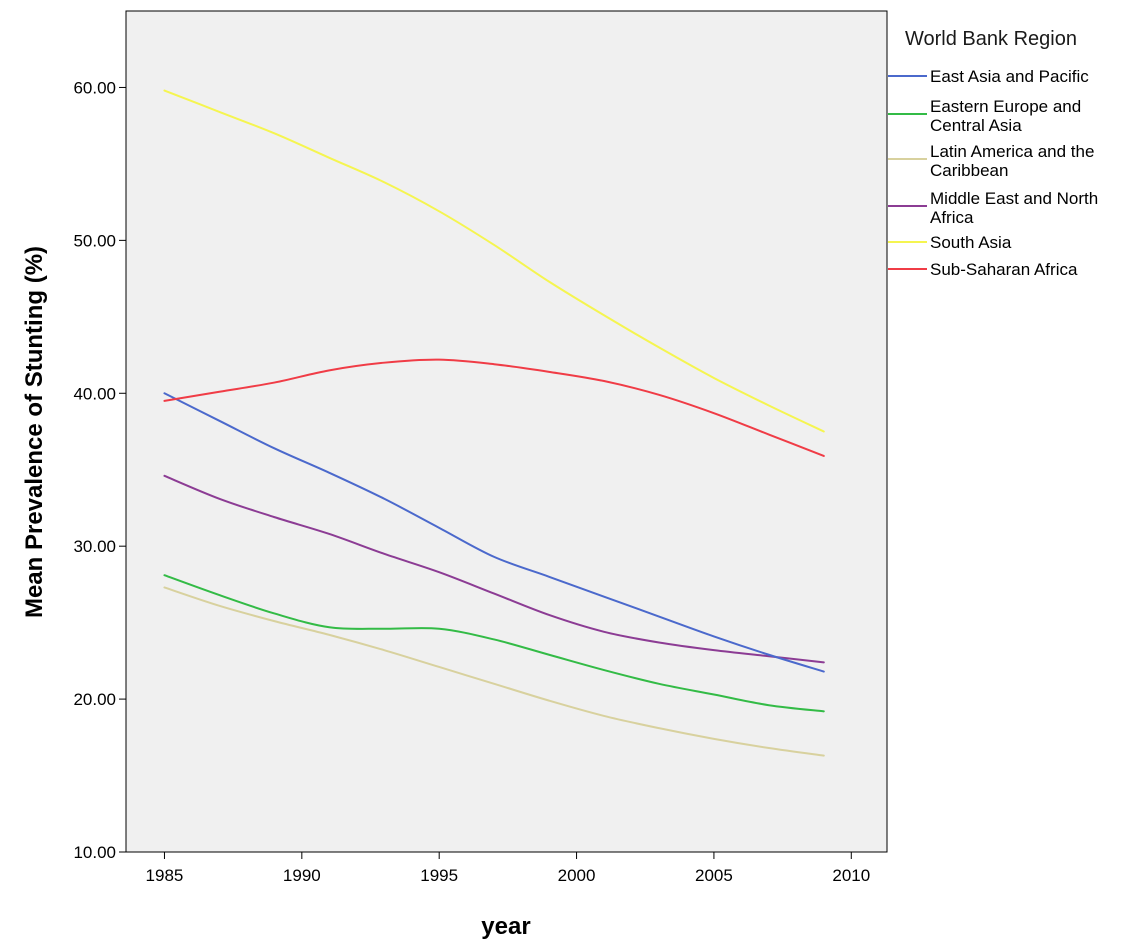 The image size is (1141, 945). I want to click on y-axis-title: Mean Prevalence of Stunting (%), so click(34, 432).